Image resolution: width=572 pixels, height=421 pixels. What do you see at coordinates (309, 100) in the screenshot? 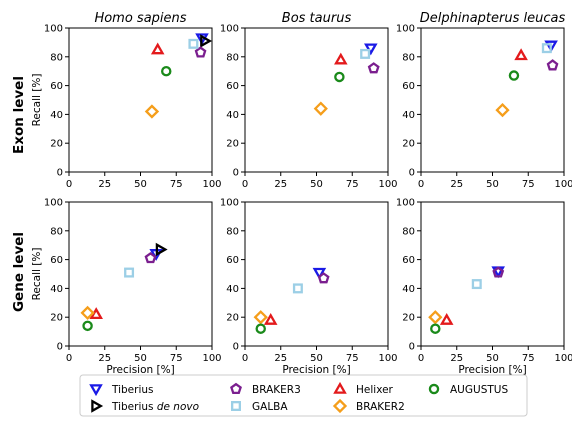
I see `panel-exon-2: Bos taurus 0 25 50 75 100 0 20 40 60 80 100` at bounding box center [309, 100].